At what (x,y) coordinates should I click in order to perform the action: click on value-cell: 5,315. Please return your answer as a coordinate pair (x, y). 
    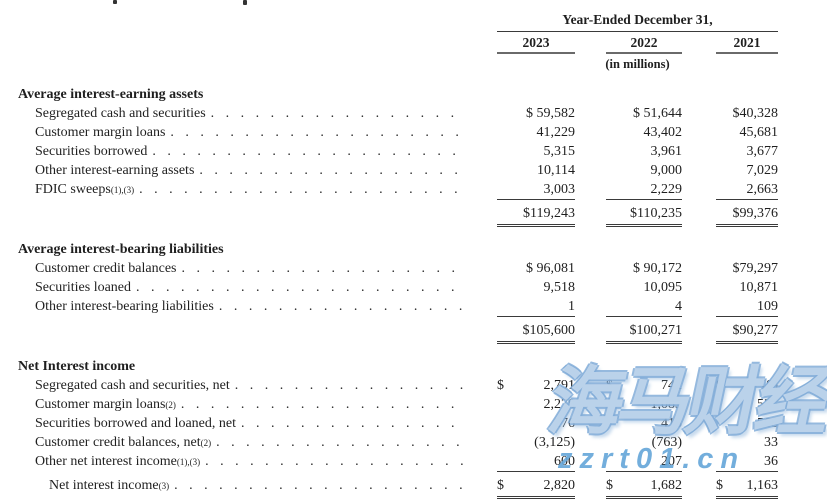
    Looking at the image, I should click on (536, 151).